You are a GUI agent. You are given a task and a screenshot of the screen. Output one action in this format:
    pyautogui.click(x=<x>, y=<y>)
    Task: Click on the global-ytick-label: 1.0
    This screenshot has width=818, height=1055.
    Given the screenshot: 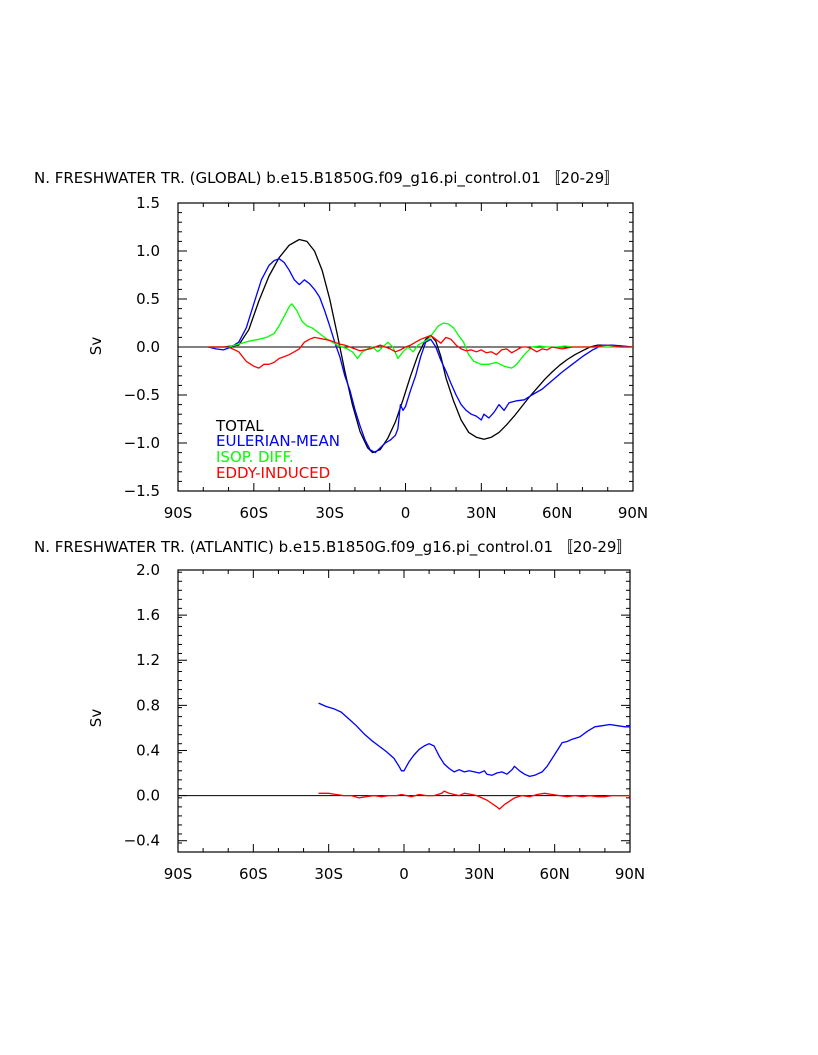 What is the action you would take?
    pyautogui.click(x=148, y=251)
    